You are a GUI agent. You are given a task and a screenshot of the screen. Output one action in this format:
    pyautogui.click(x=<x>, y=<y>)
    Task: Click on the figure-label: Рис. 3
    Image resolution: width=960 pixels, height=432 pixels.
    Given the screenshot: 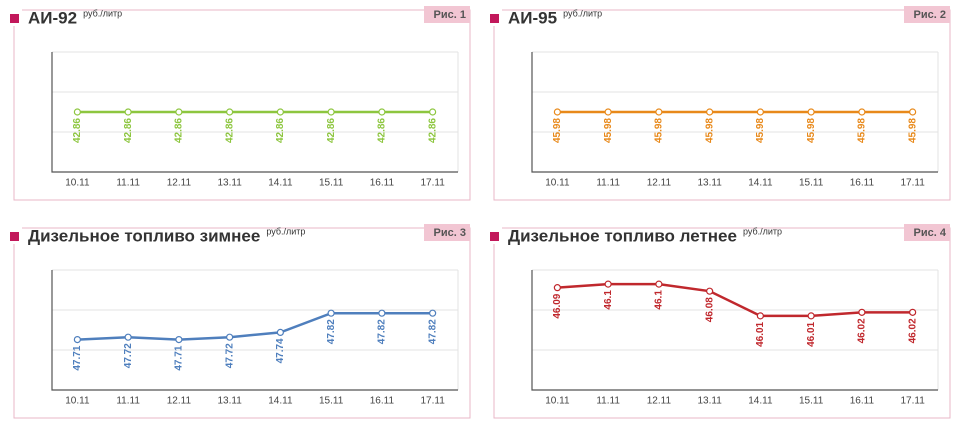 What is the action you would take?
    pyautogui.click(x=450, y=233)
    